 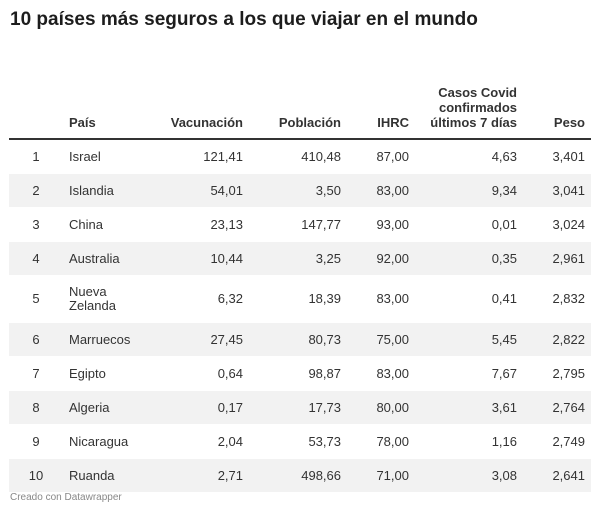 What do you see at coordinates (469, 190) in the screenshot?
I see `covid-cases-cell: 9,34` at bounding box center [469, 190].